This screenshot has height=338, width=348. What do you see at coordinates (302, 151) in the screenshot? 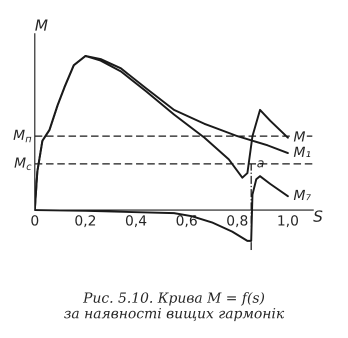
I see `series-label: M₁` at bounding box center [302, 151].